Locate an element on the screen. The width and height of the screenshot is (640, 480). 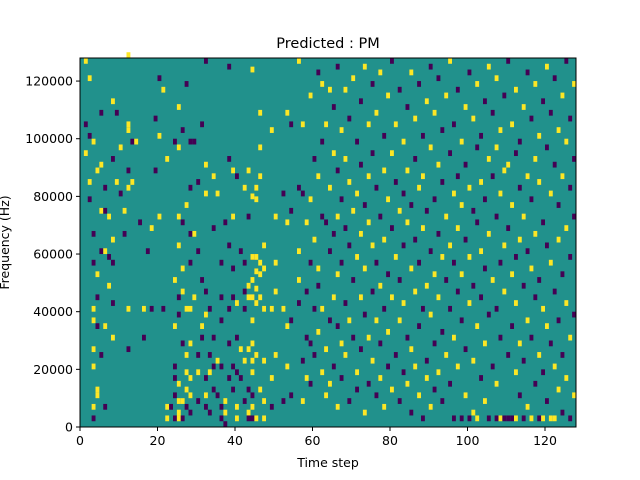
x-tick-label: 0 is located at coordinates (80, 440).